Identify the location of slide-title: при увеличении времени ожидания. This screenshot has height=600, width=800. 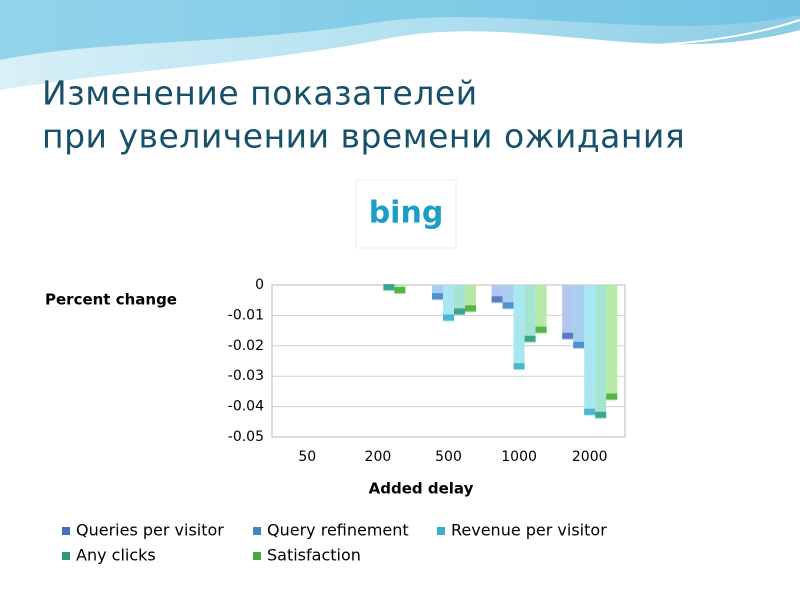
(363, 136).